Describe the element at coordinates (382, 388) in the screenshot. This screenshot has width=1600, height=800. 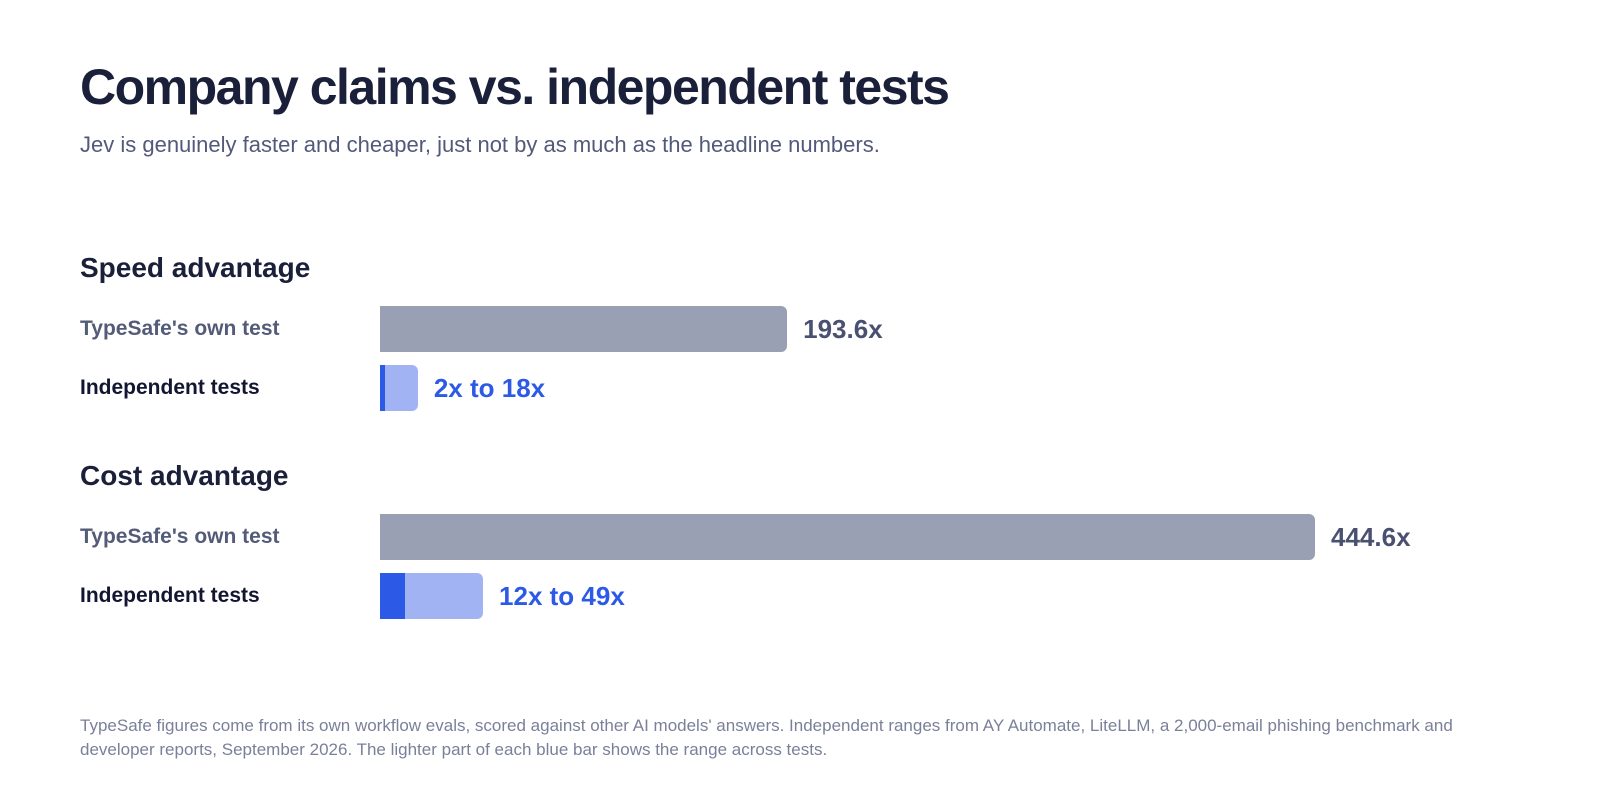
I see `speed-independent-low-bar` at that location.